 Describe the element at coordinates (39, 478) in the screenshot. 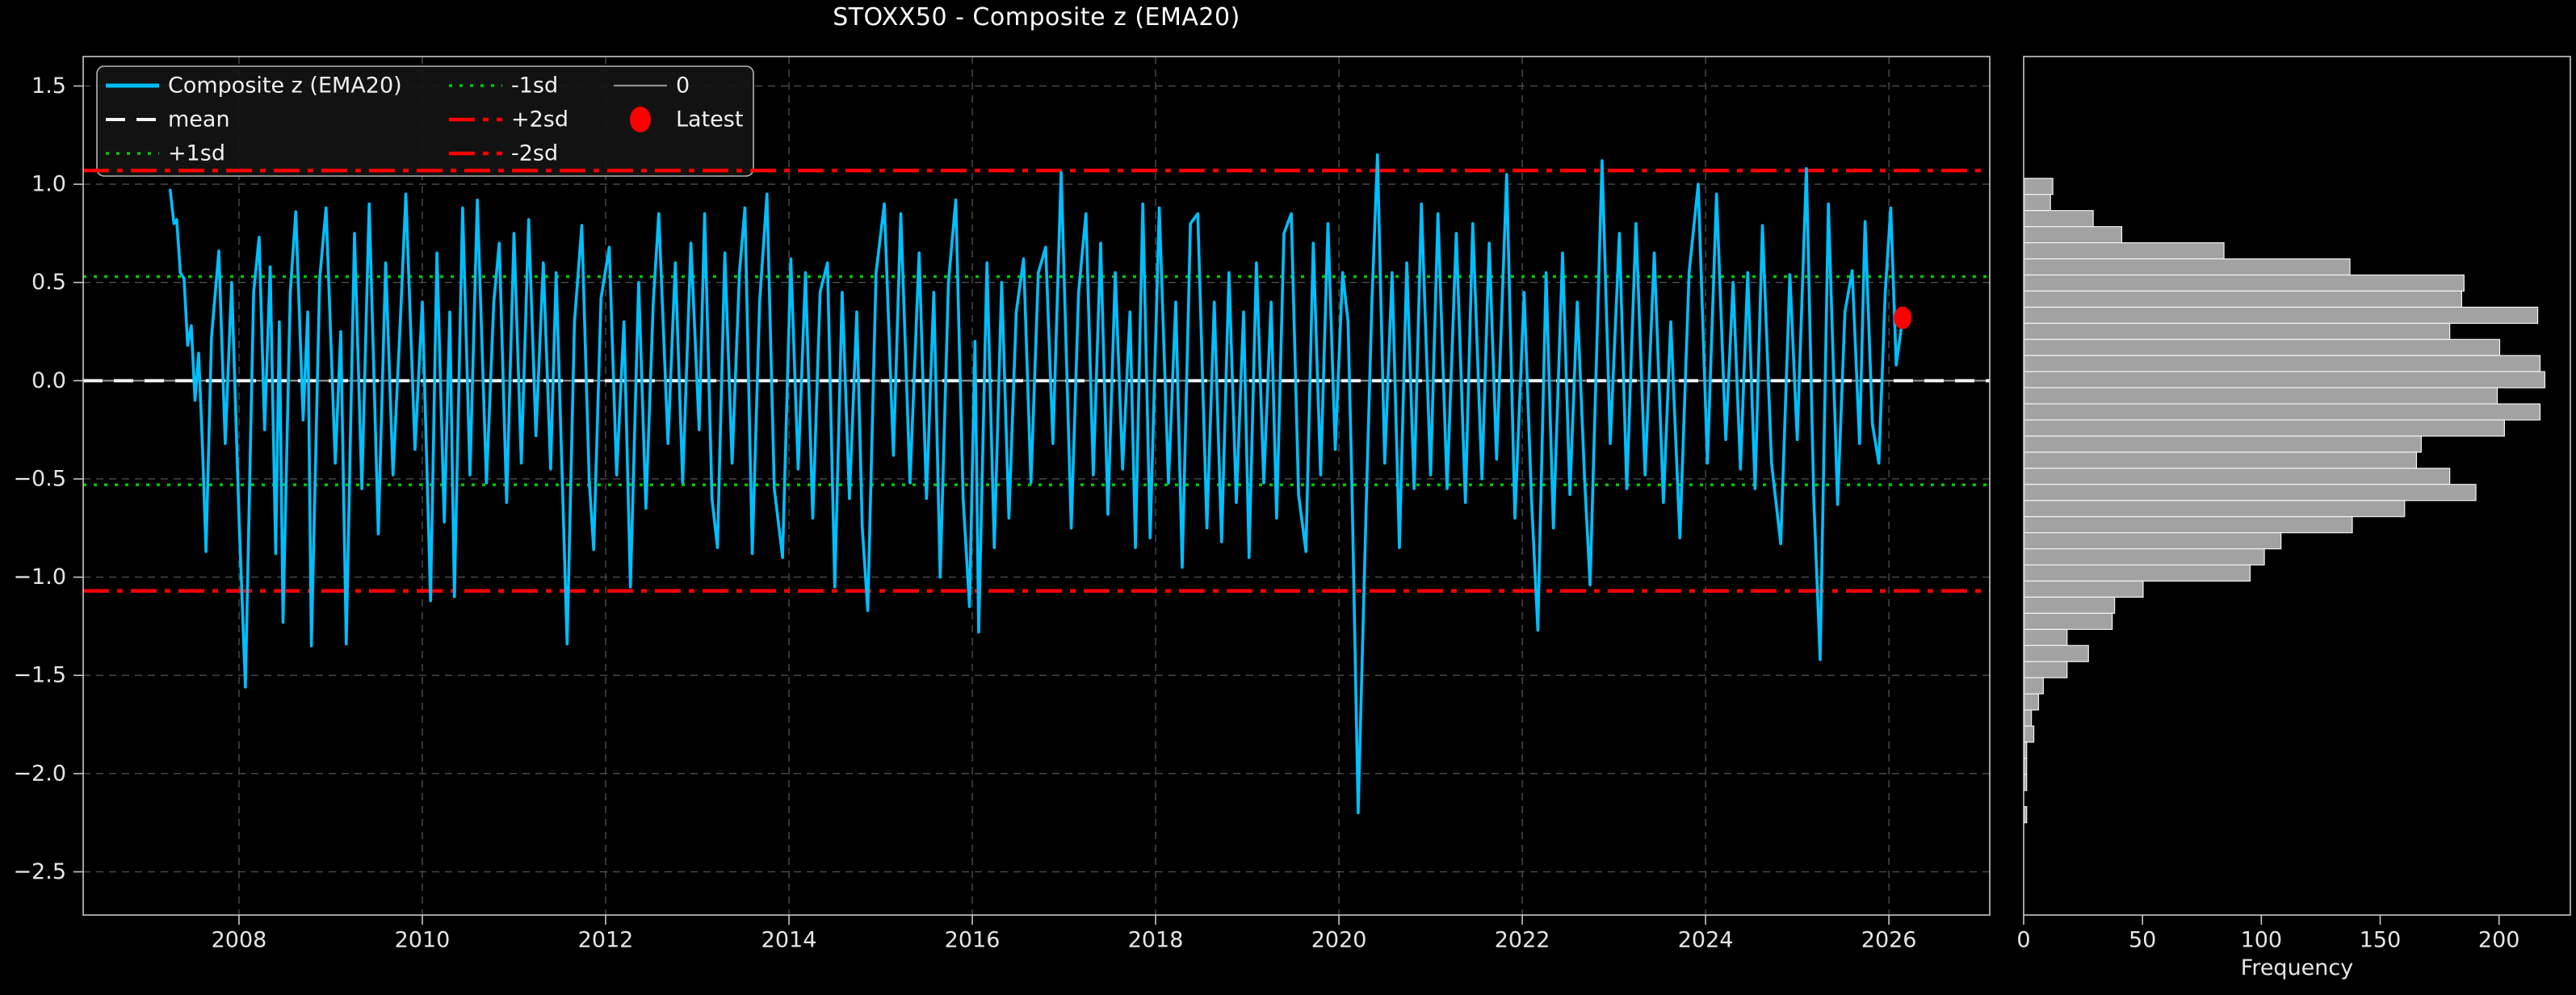

I see `y-tick-label: −0.5` at that location.